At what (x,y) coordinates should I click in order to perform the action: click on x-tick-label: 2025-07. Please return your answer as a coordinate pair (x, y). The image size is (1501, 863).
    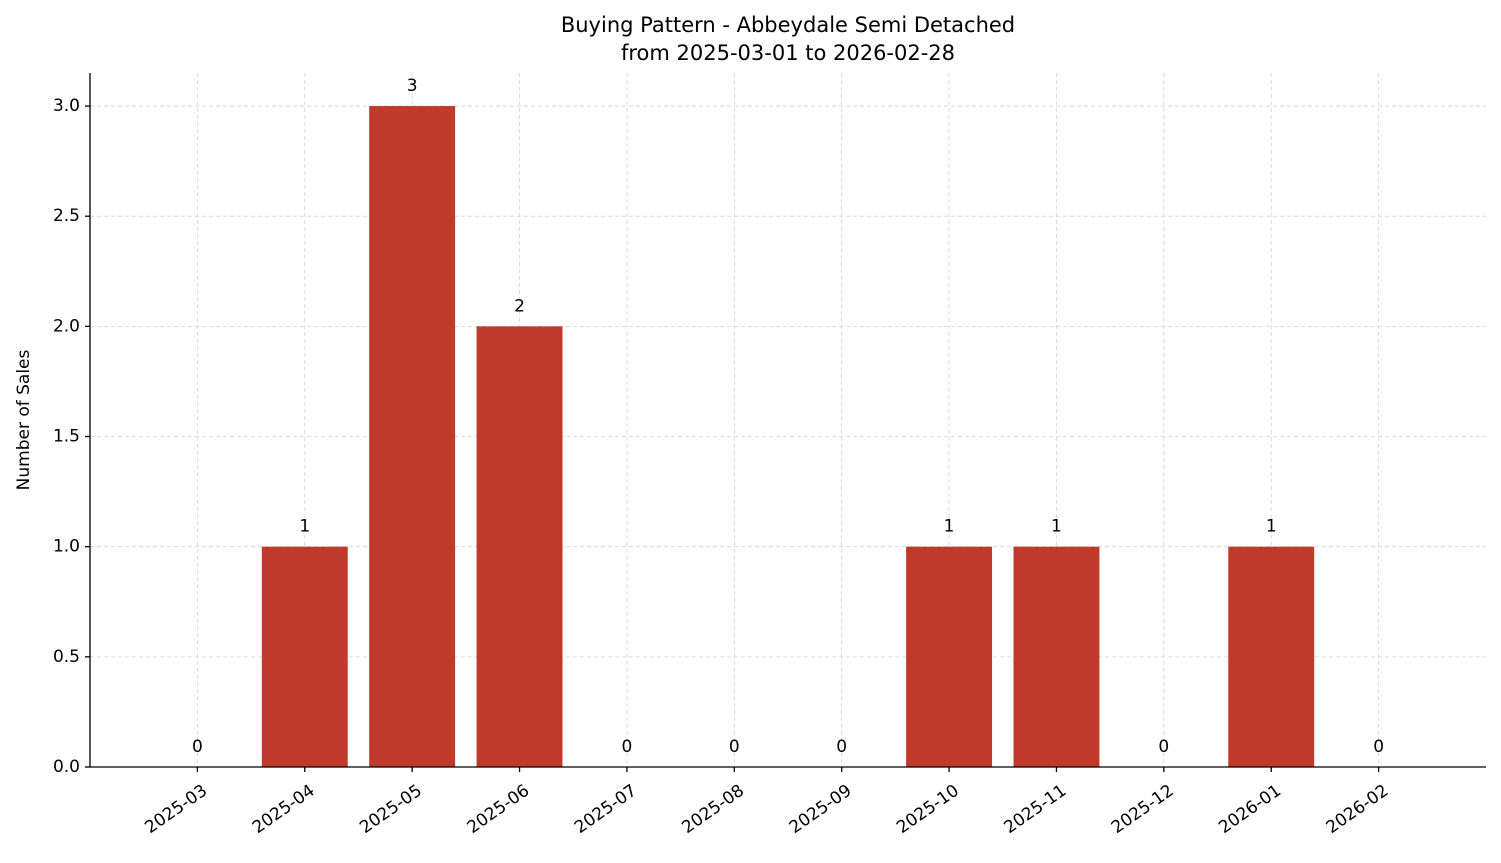
    Looking at the image, I should click on (606, 809).